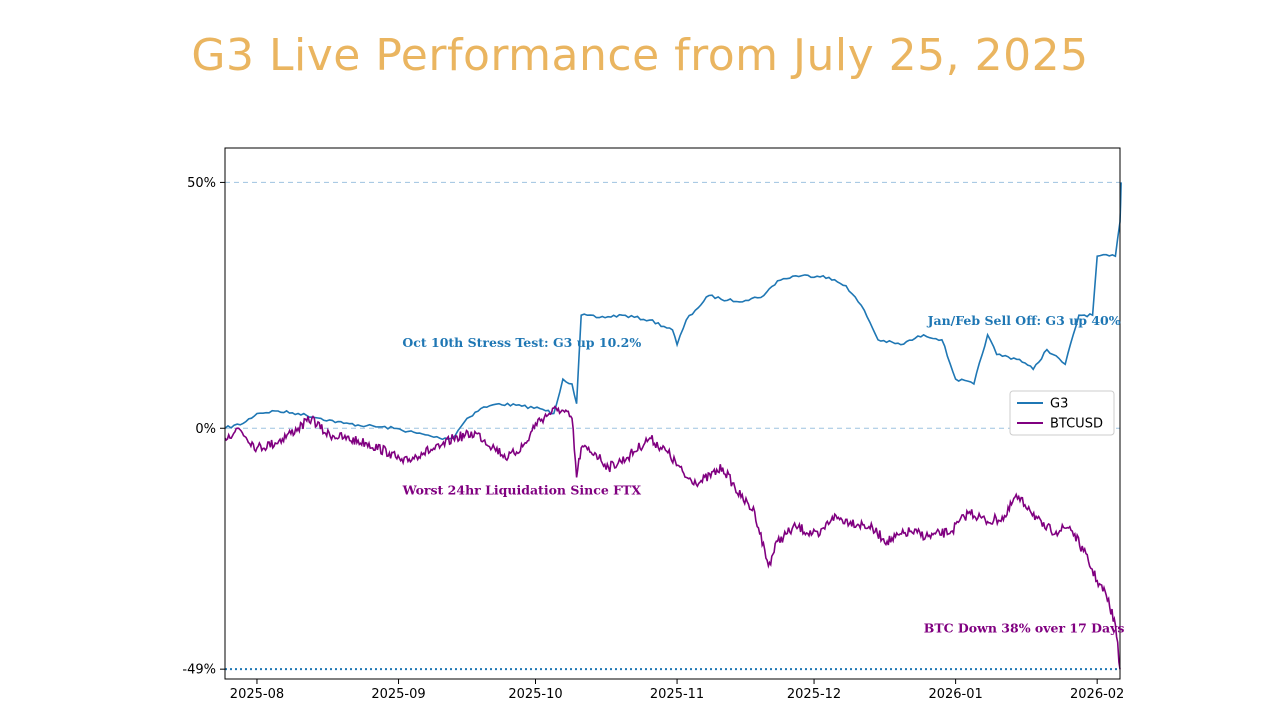 This screenshot has height=720, width=1280. What do you see at coordinates (677, 694) in the screenshot?
I see `x-tick-label: 2025-11` at bounding box center [677, 694].